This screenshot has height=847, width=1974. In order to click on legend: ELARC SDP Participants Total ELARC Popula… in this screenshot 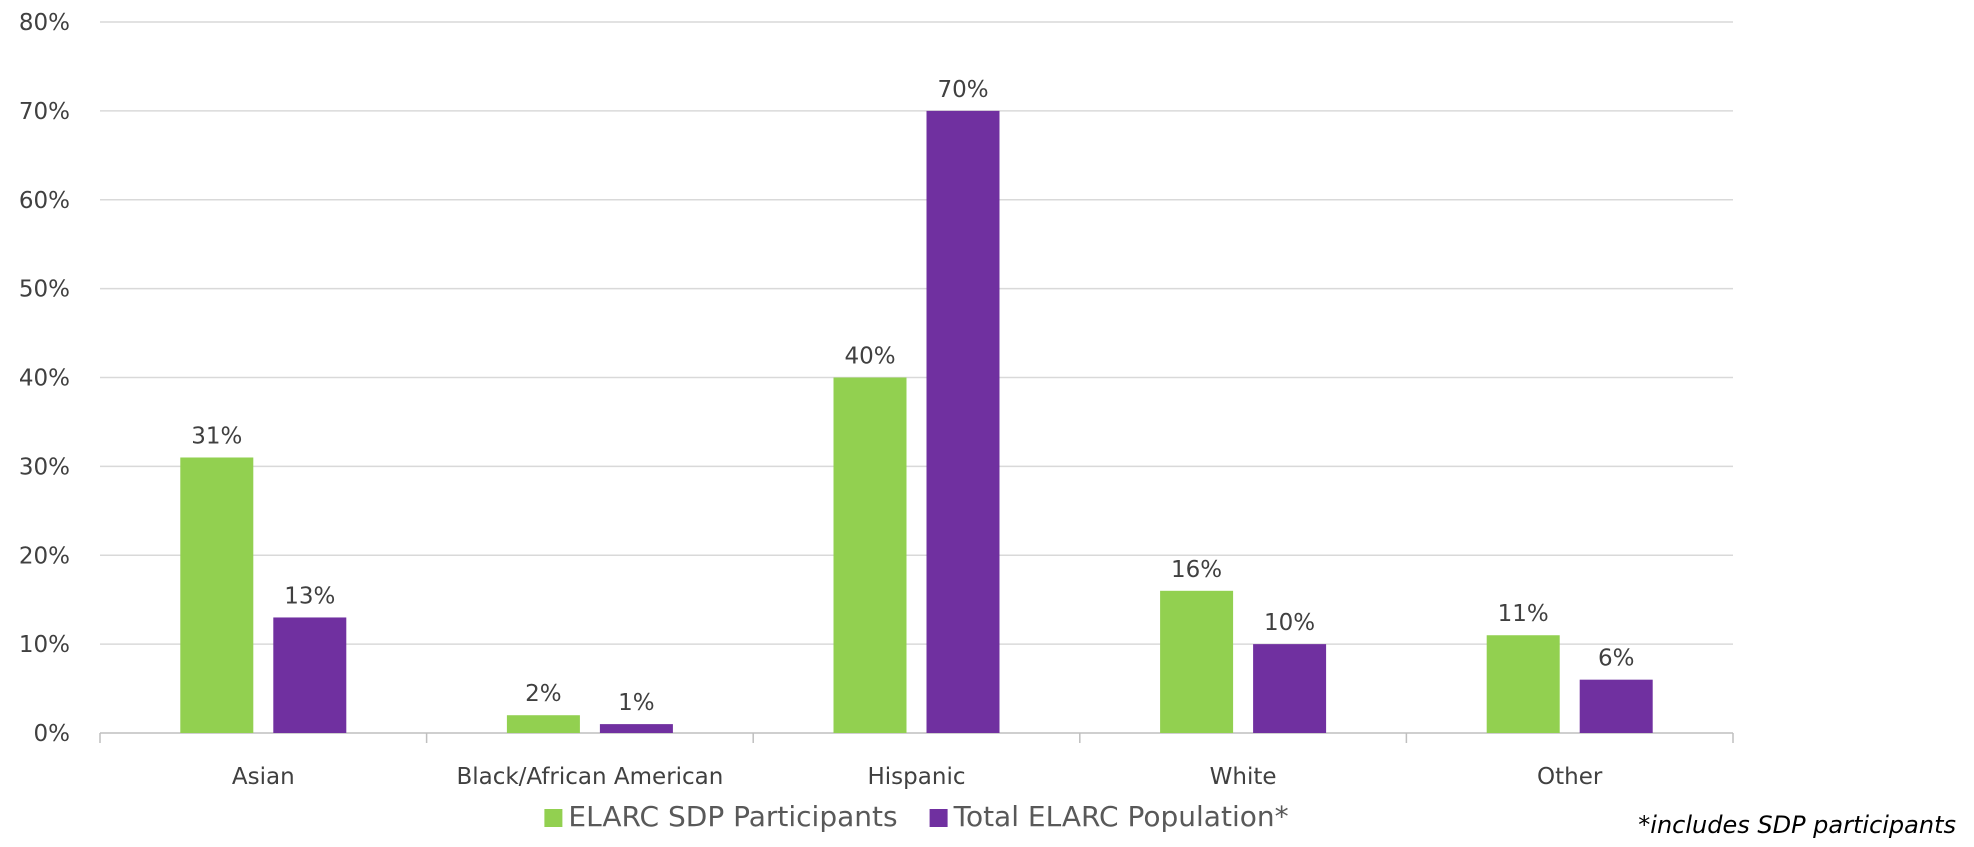, I will do `click(916, 816)`.